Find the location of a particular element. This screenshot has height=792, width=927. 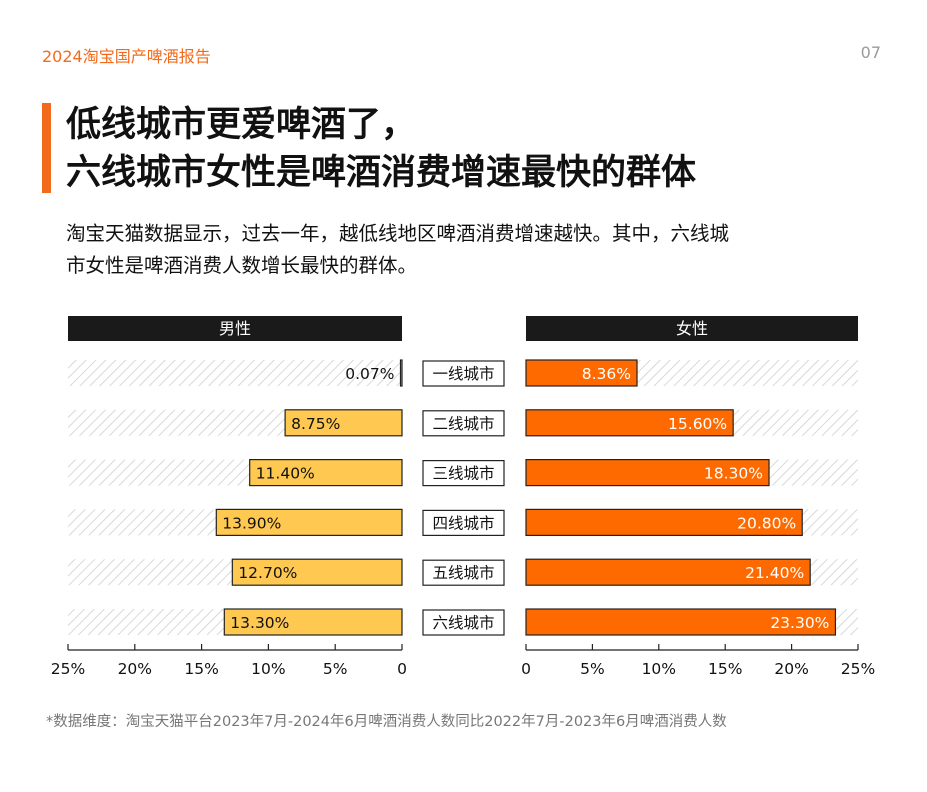

category-label: 五线城市 is located at coordinates (463, 573).